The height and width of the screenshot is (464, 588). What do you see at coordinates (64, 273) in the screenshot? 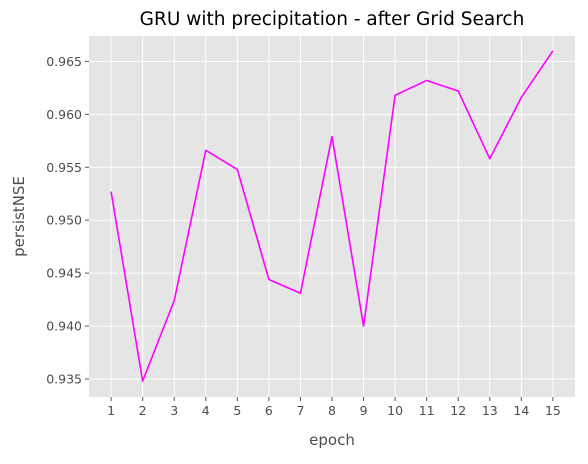
I see `y-tick-label: 0.945` at bounding box center [64, 273].